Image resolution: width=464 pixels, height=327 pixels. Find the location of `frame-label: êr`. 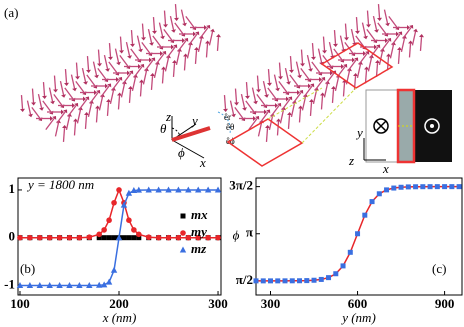

frame-label: êr is located at coordinates (227, 117).